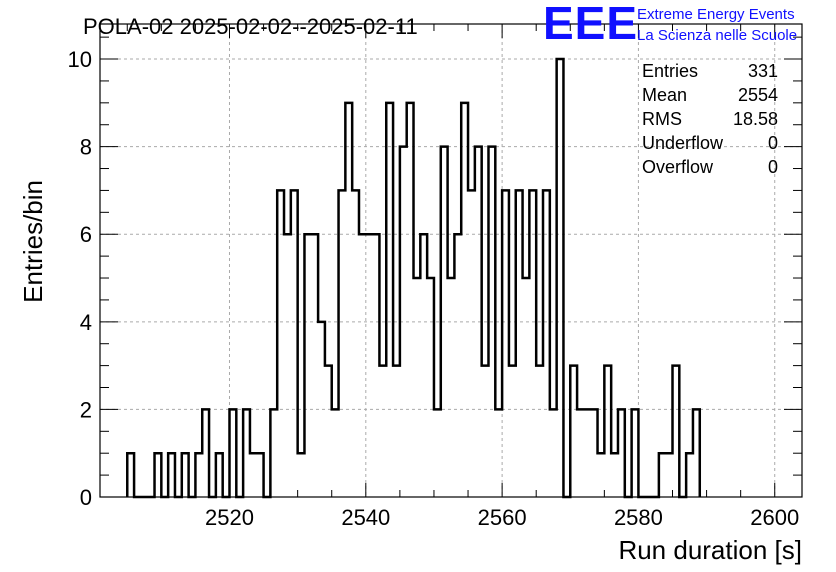 The width and height of the screenshot is (836, 572). I want to click on x-axis-title: Run duration [s], so click(710, 550).